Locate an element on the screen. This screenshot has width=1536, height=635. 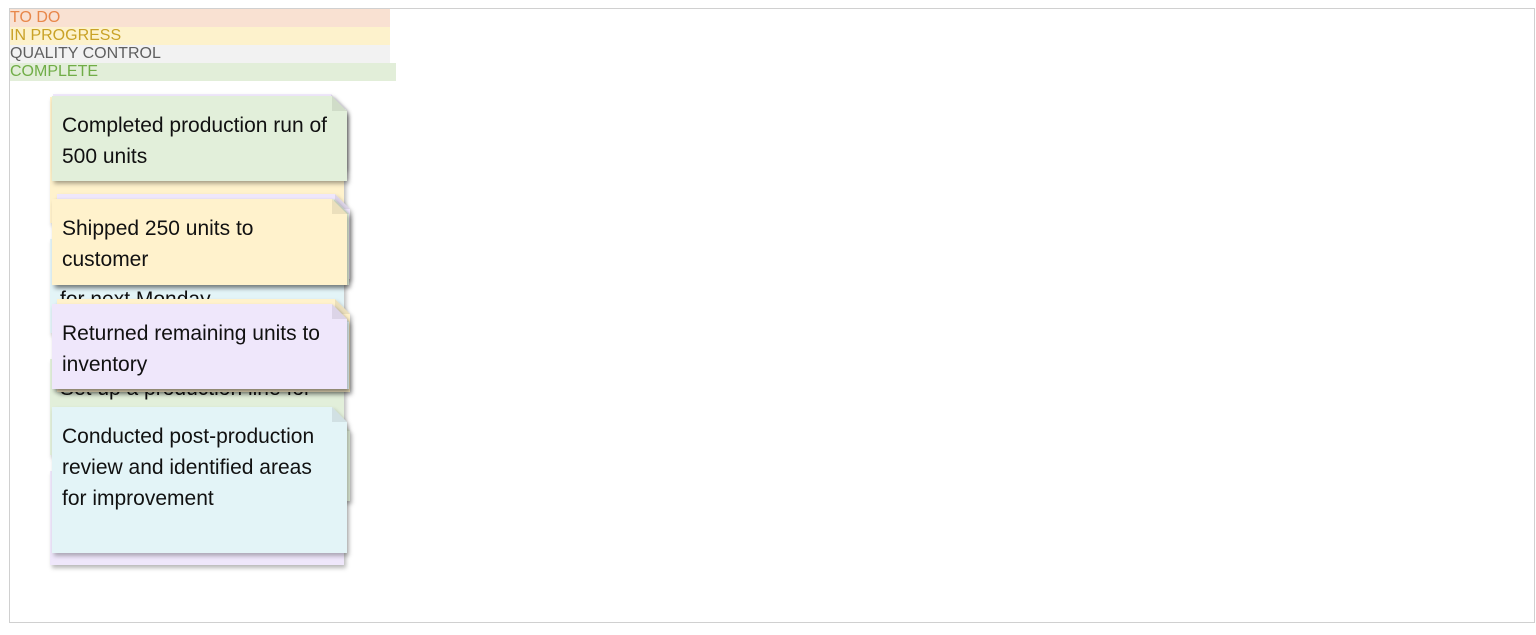
card-text: Shipped 250 units to customer is located at coordinates (199, 242).